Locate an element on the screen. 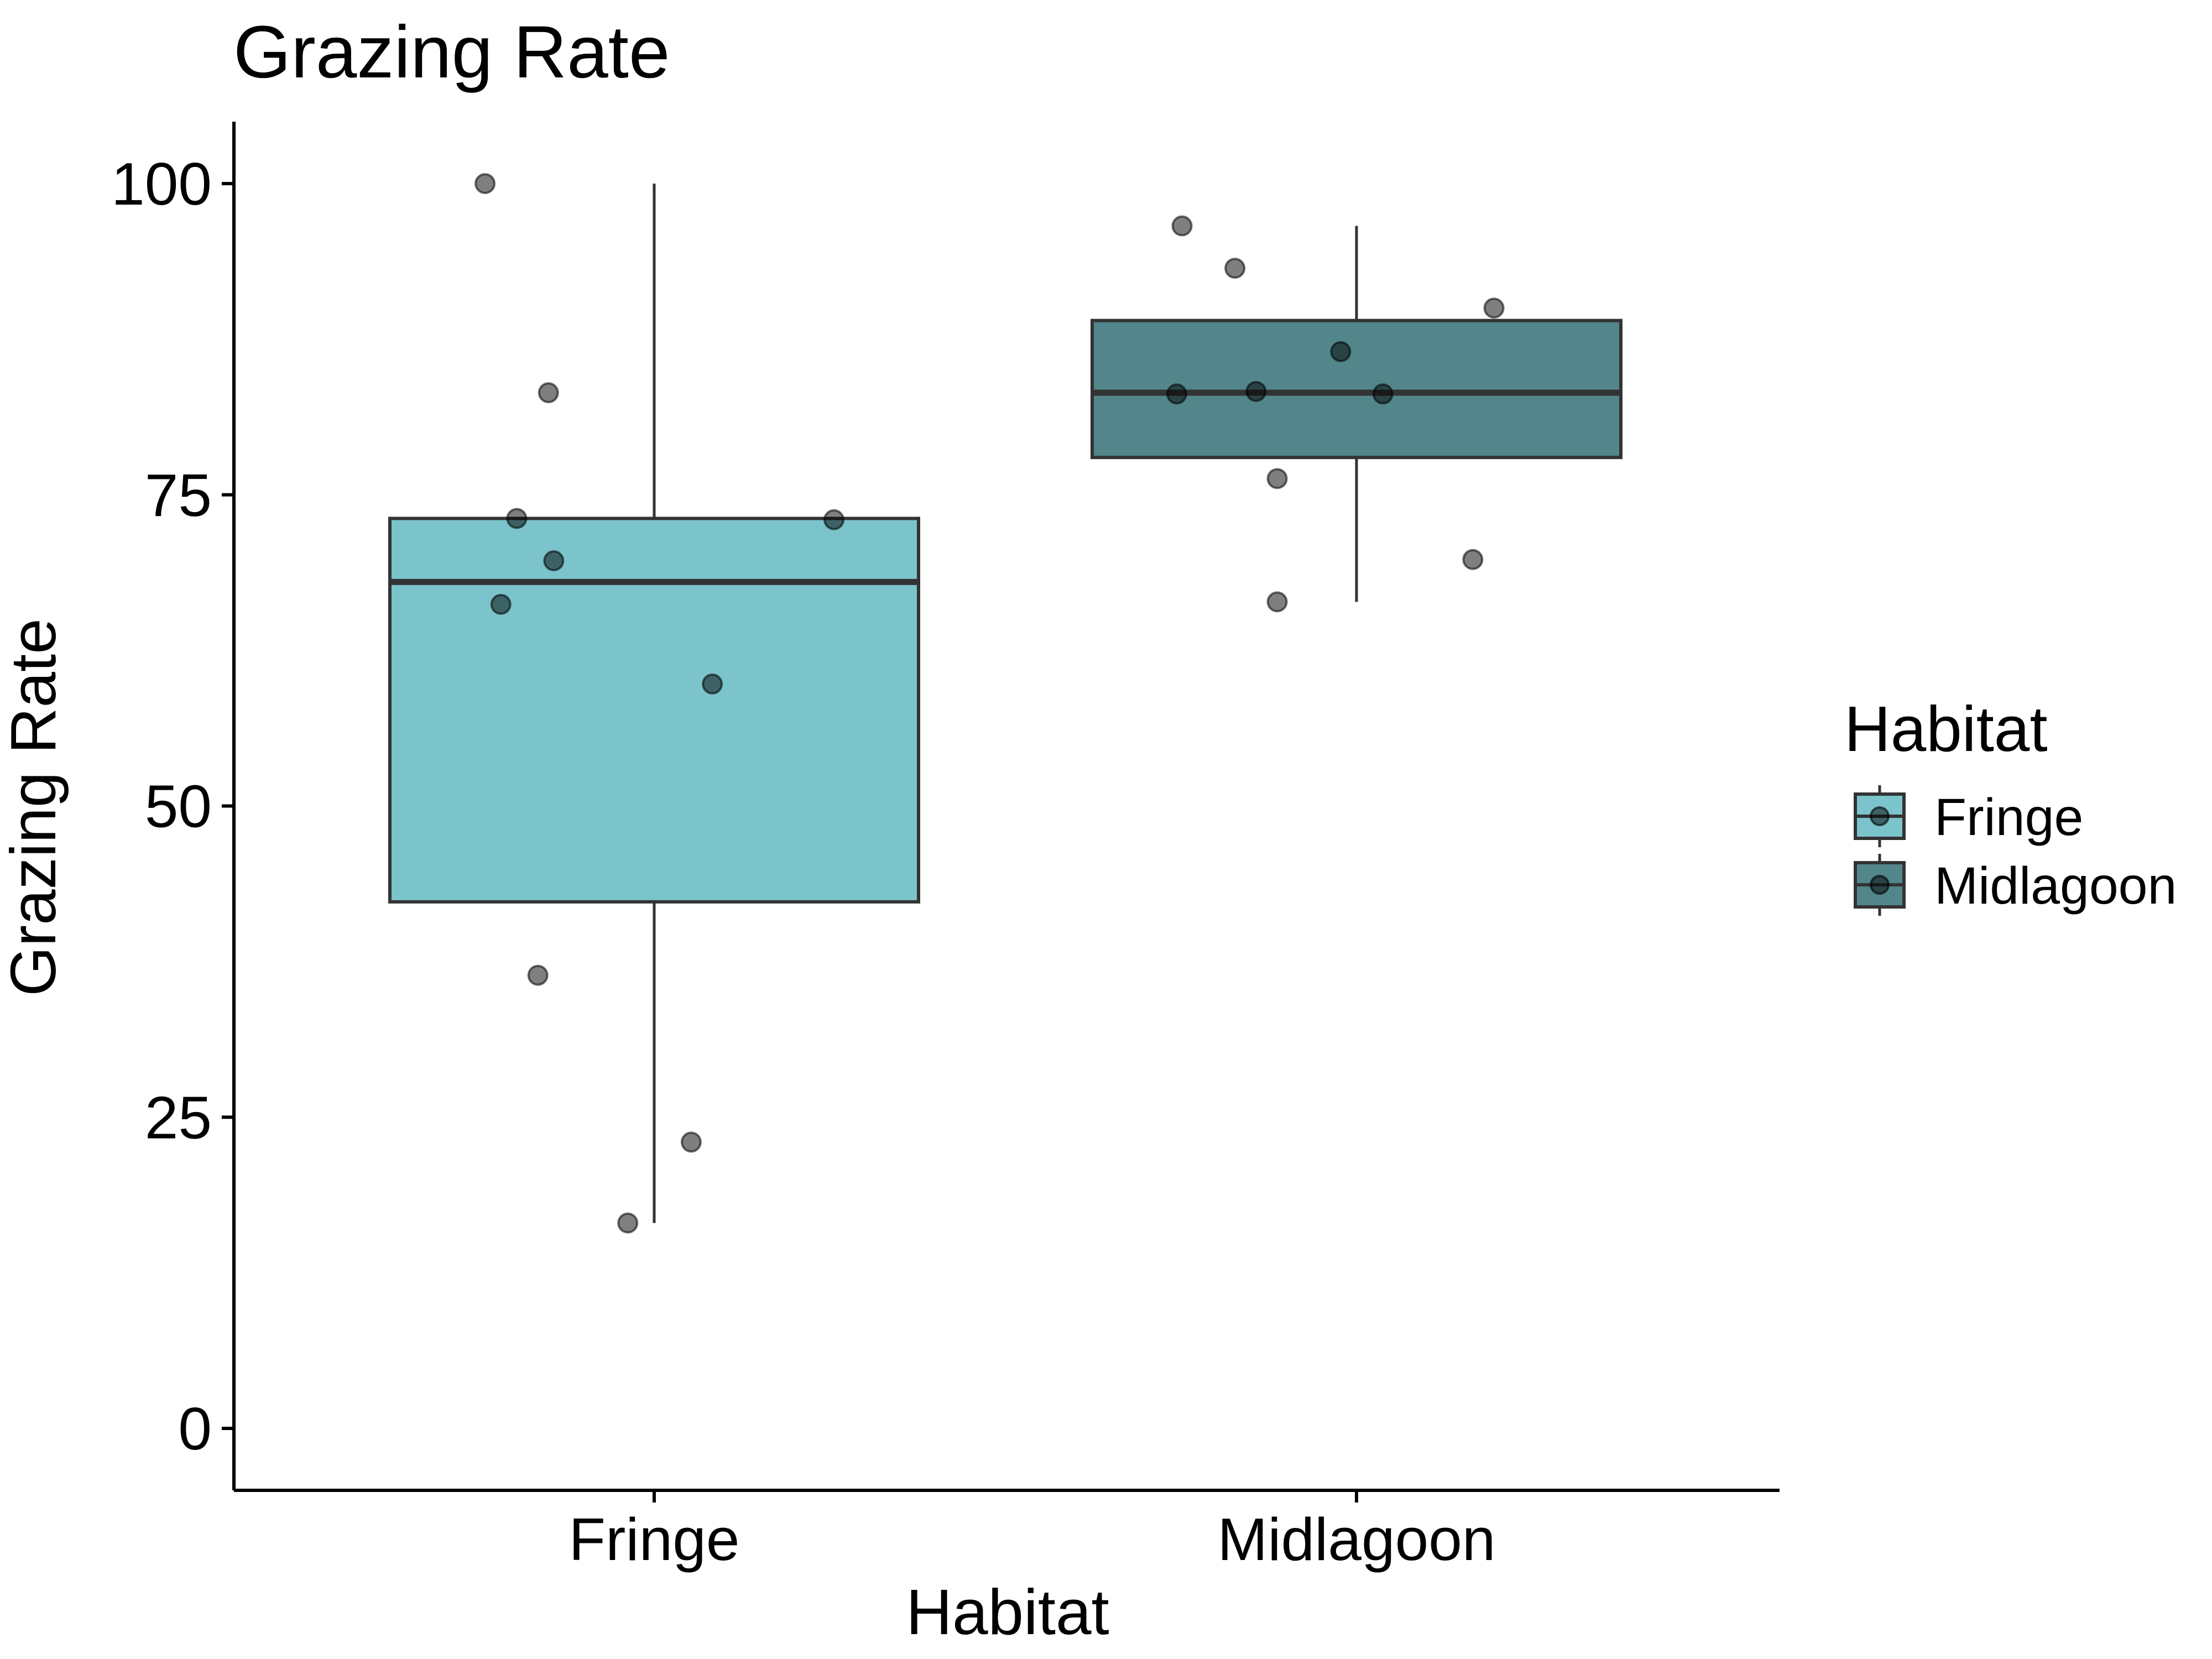 The image size is (2212, 1659). x-axis-title: Habitat is located at coordinates (1008, 1612).